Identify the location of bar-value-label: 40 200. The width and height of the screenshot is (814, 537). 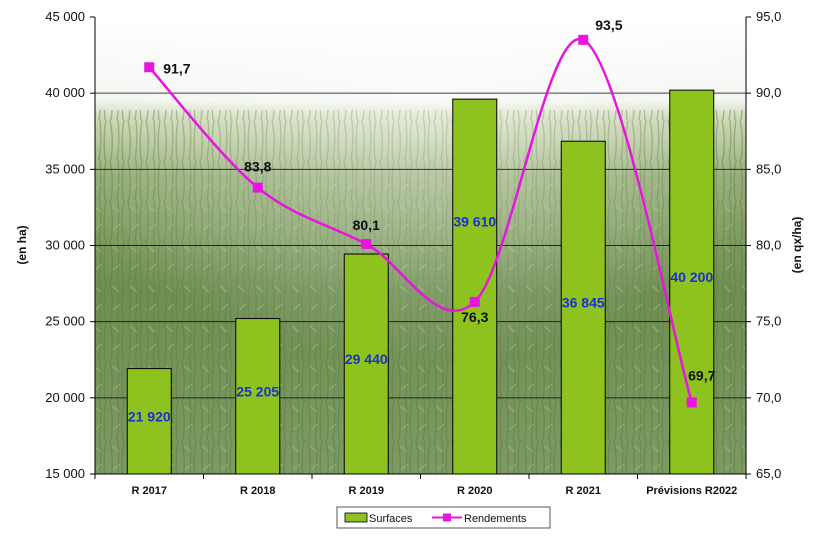
(691, 277).